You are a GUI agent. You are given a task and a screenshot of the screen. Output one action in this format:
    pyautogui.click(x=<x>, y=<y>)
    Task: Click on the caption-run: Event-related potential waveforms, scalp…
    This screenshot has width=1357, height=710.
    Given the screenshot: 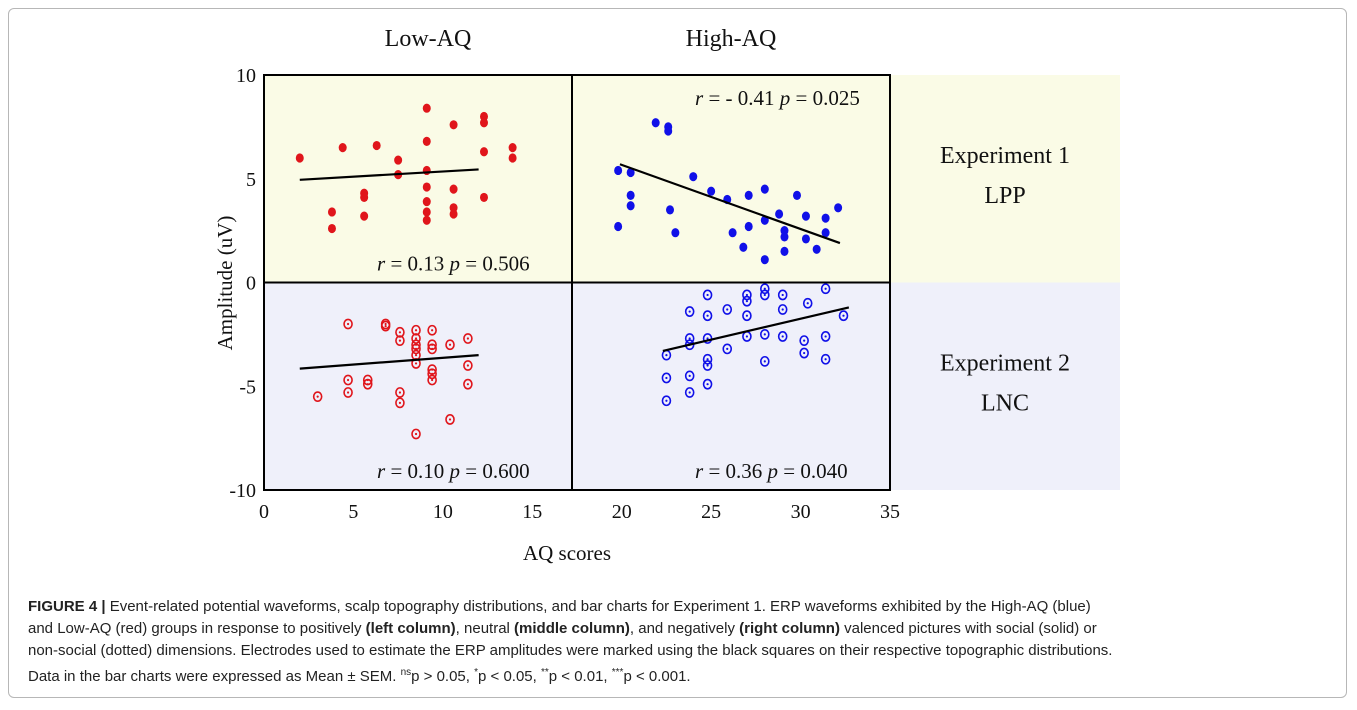 What is the action you would take?
    pyautogui.click(x=598, y=606)
    